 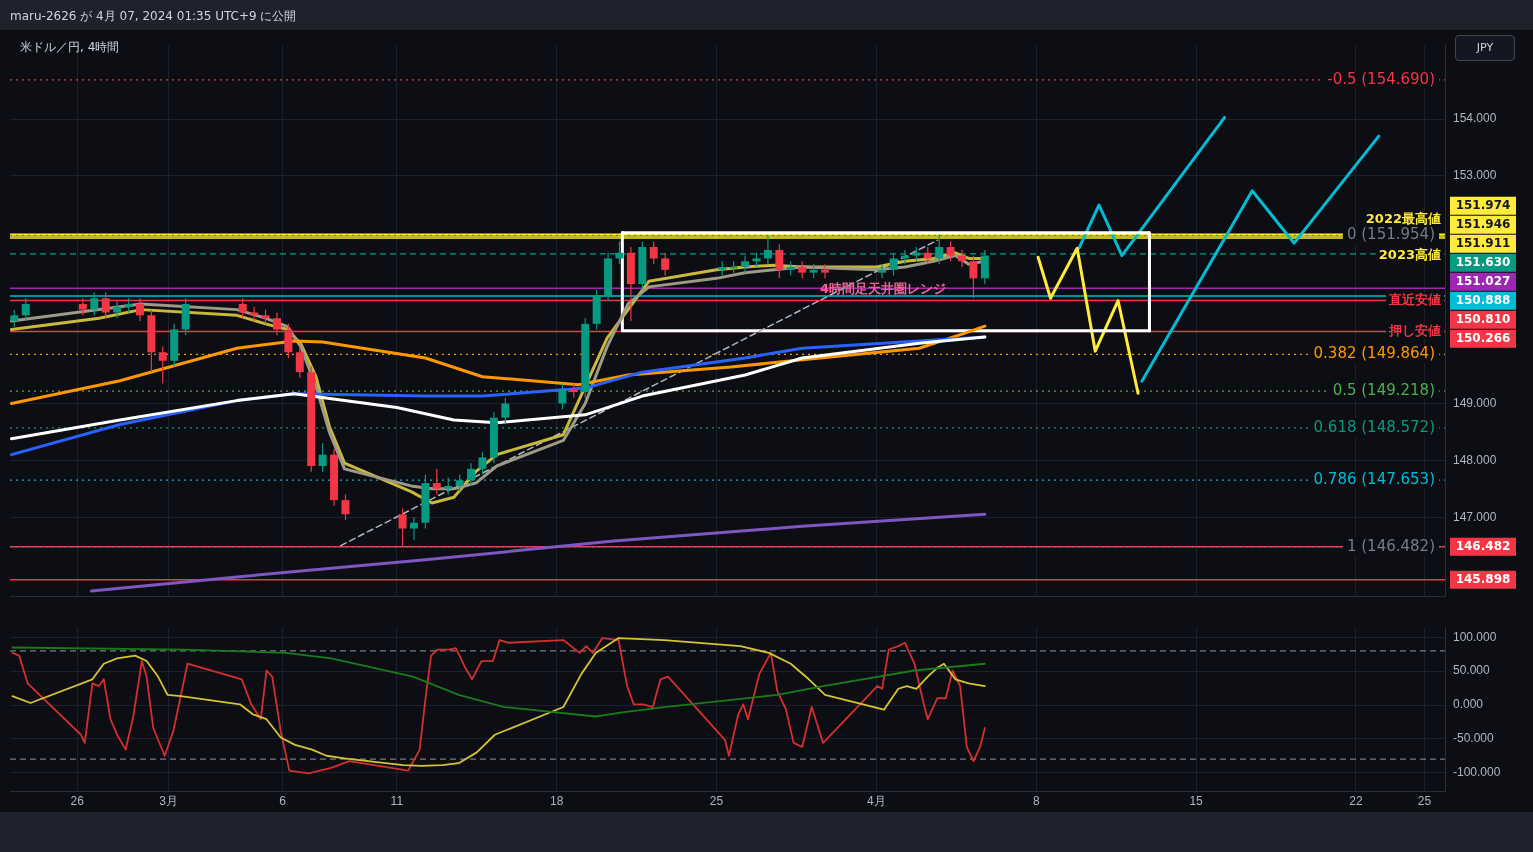 I want to click on ref-line-label: 0.5 (149.218), so click(x=1383, y=389).